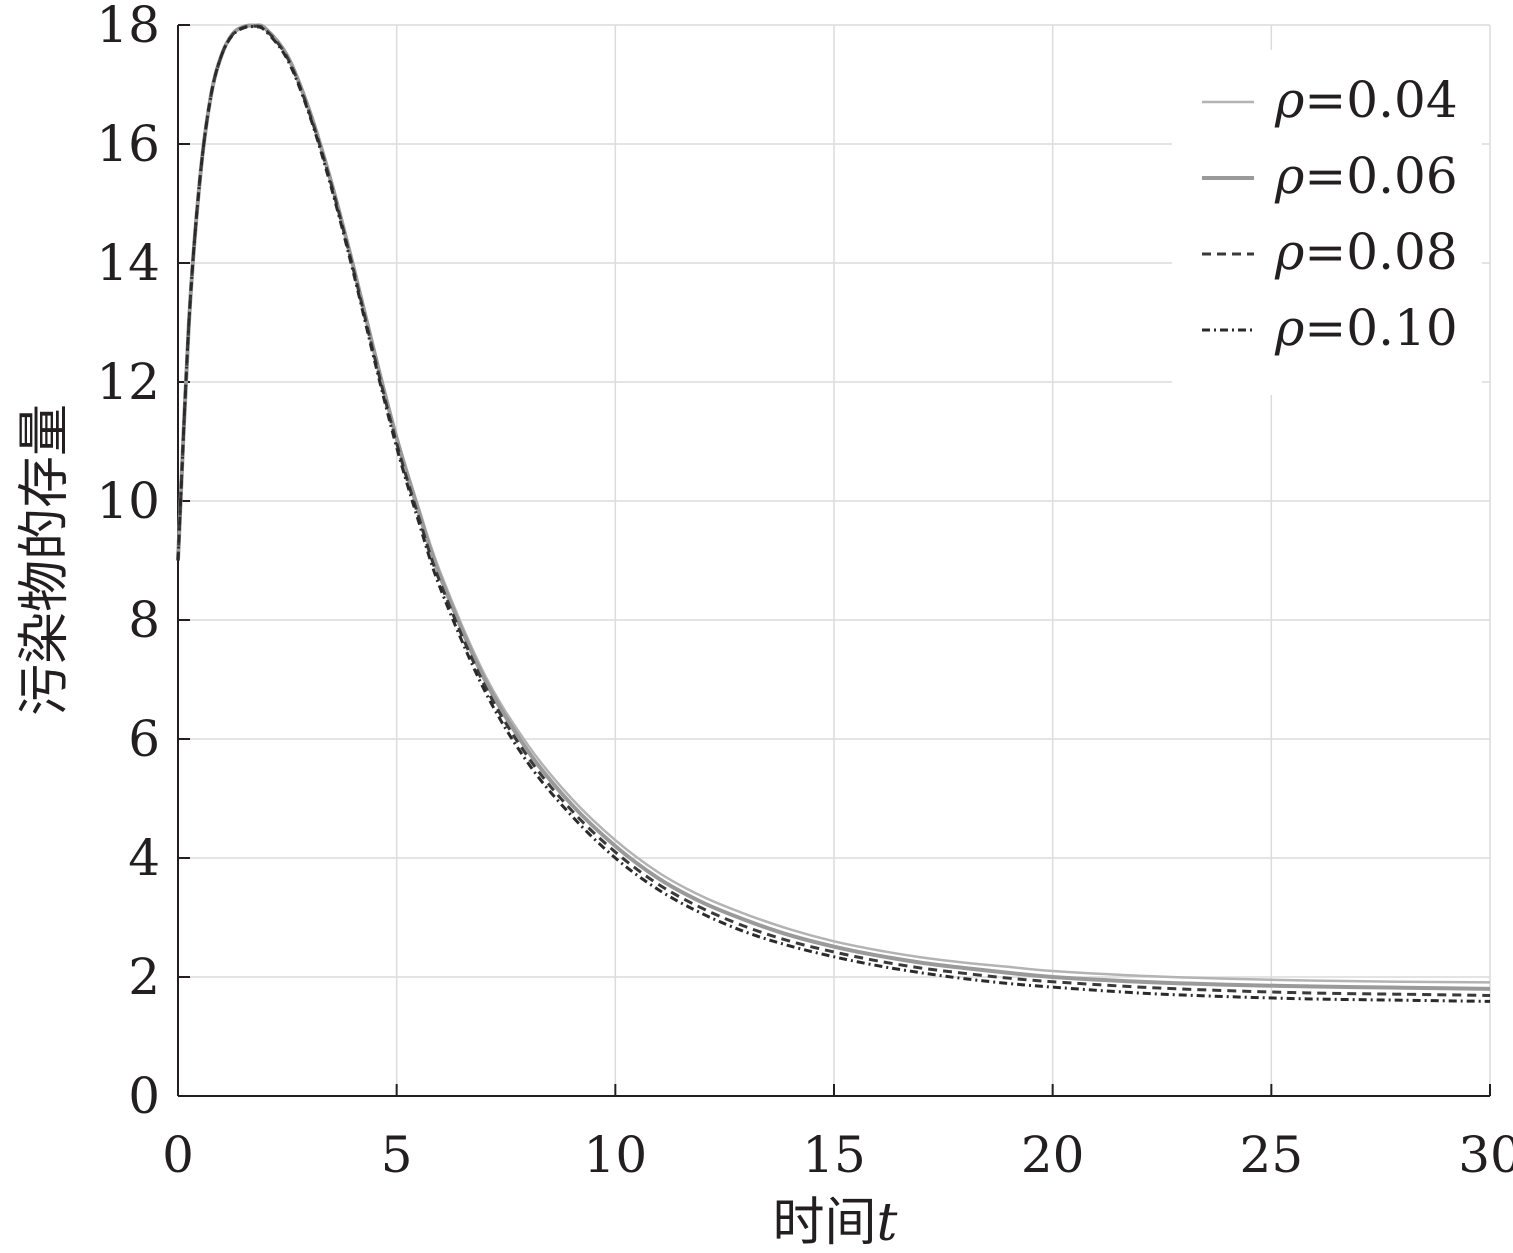  Describe the element at coordinates (1272, 1155) in the screenshot. I see `x-tick-label: 25` at that location.